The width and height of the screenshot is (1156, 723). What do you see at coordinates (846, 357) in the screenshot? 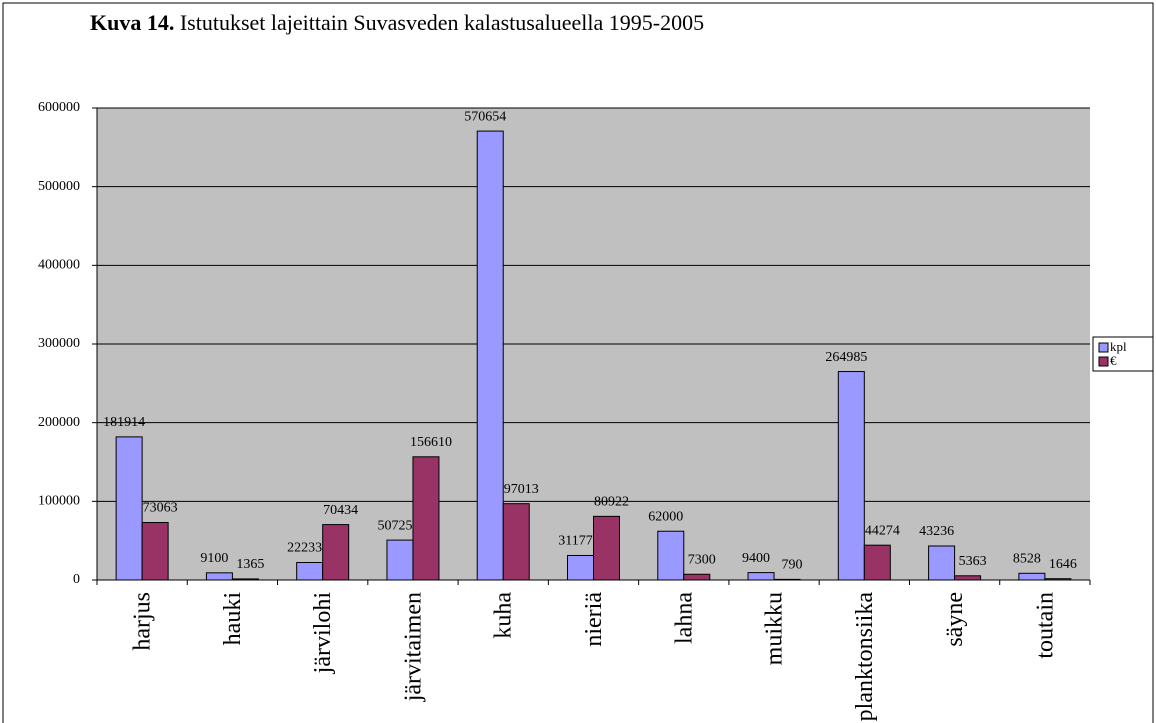
I see `value-label: 264985` at bounding box center [846, 357].